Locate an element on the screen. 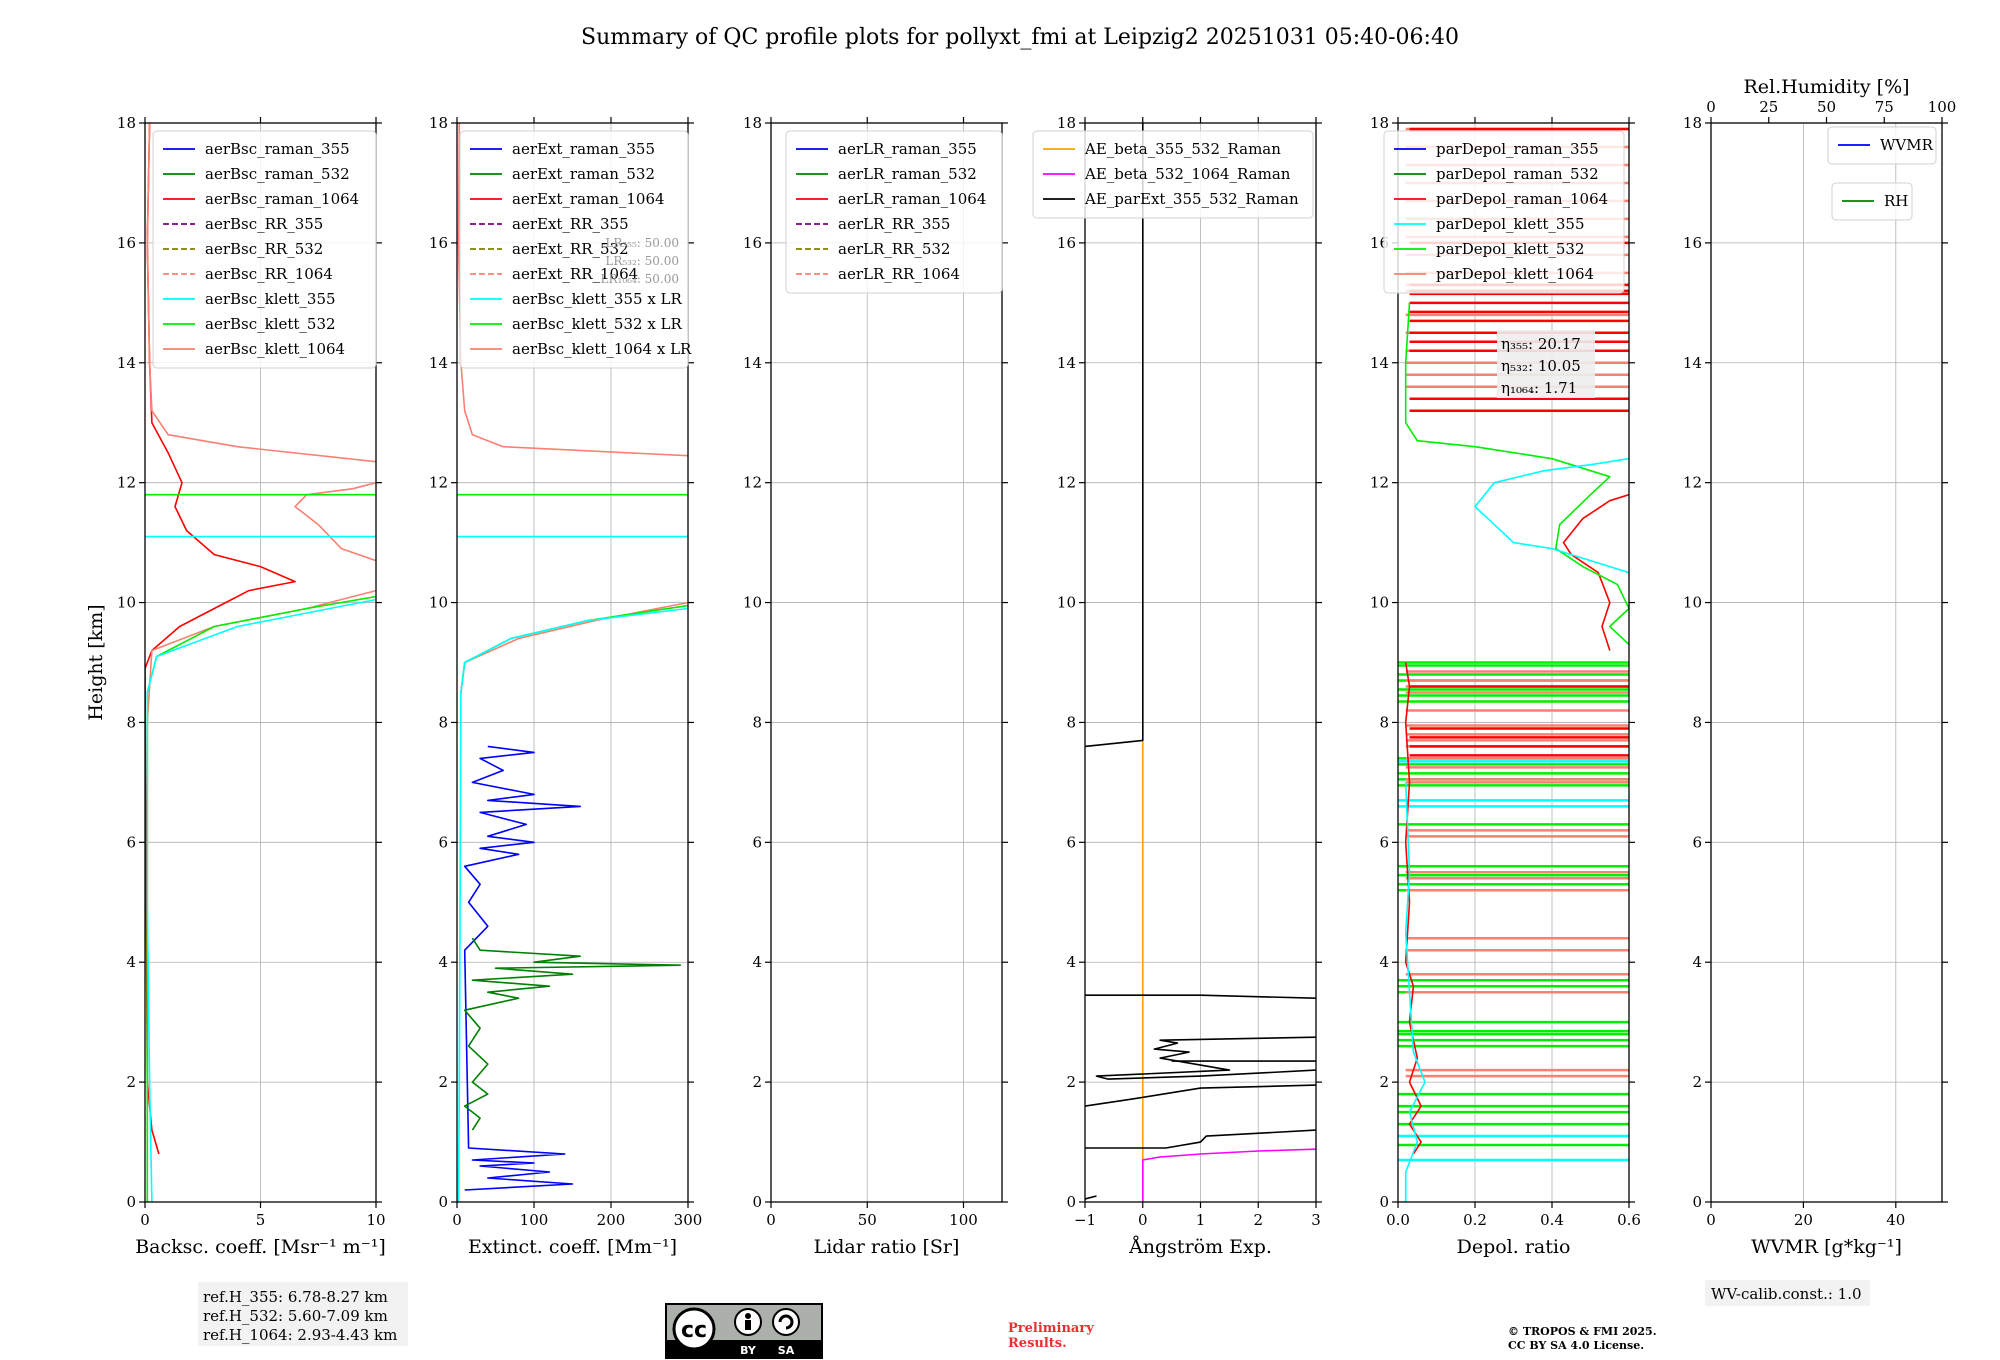 This screenshot has width=2000, height=1360. legend-entry: aerLR_RR_355 is located at coordinates (894, 224).